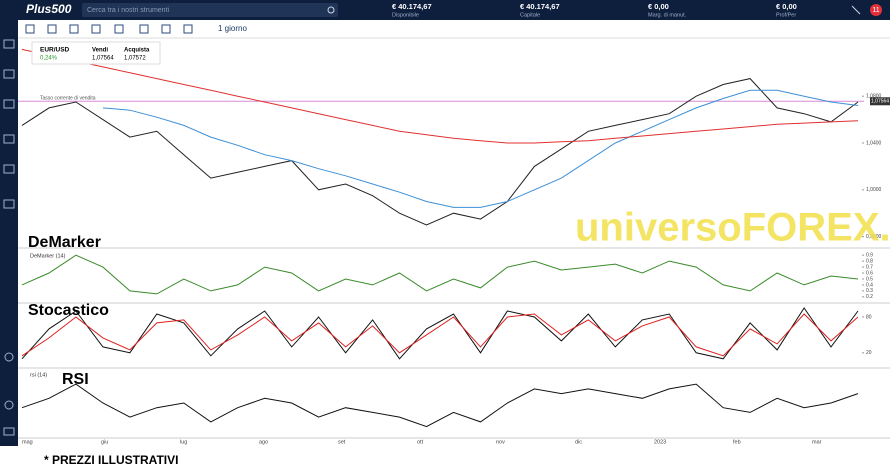 This screenshot has width=890, height=474. I want to click on hide-icon, so click(856, 10).